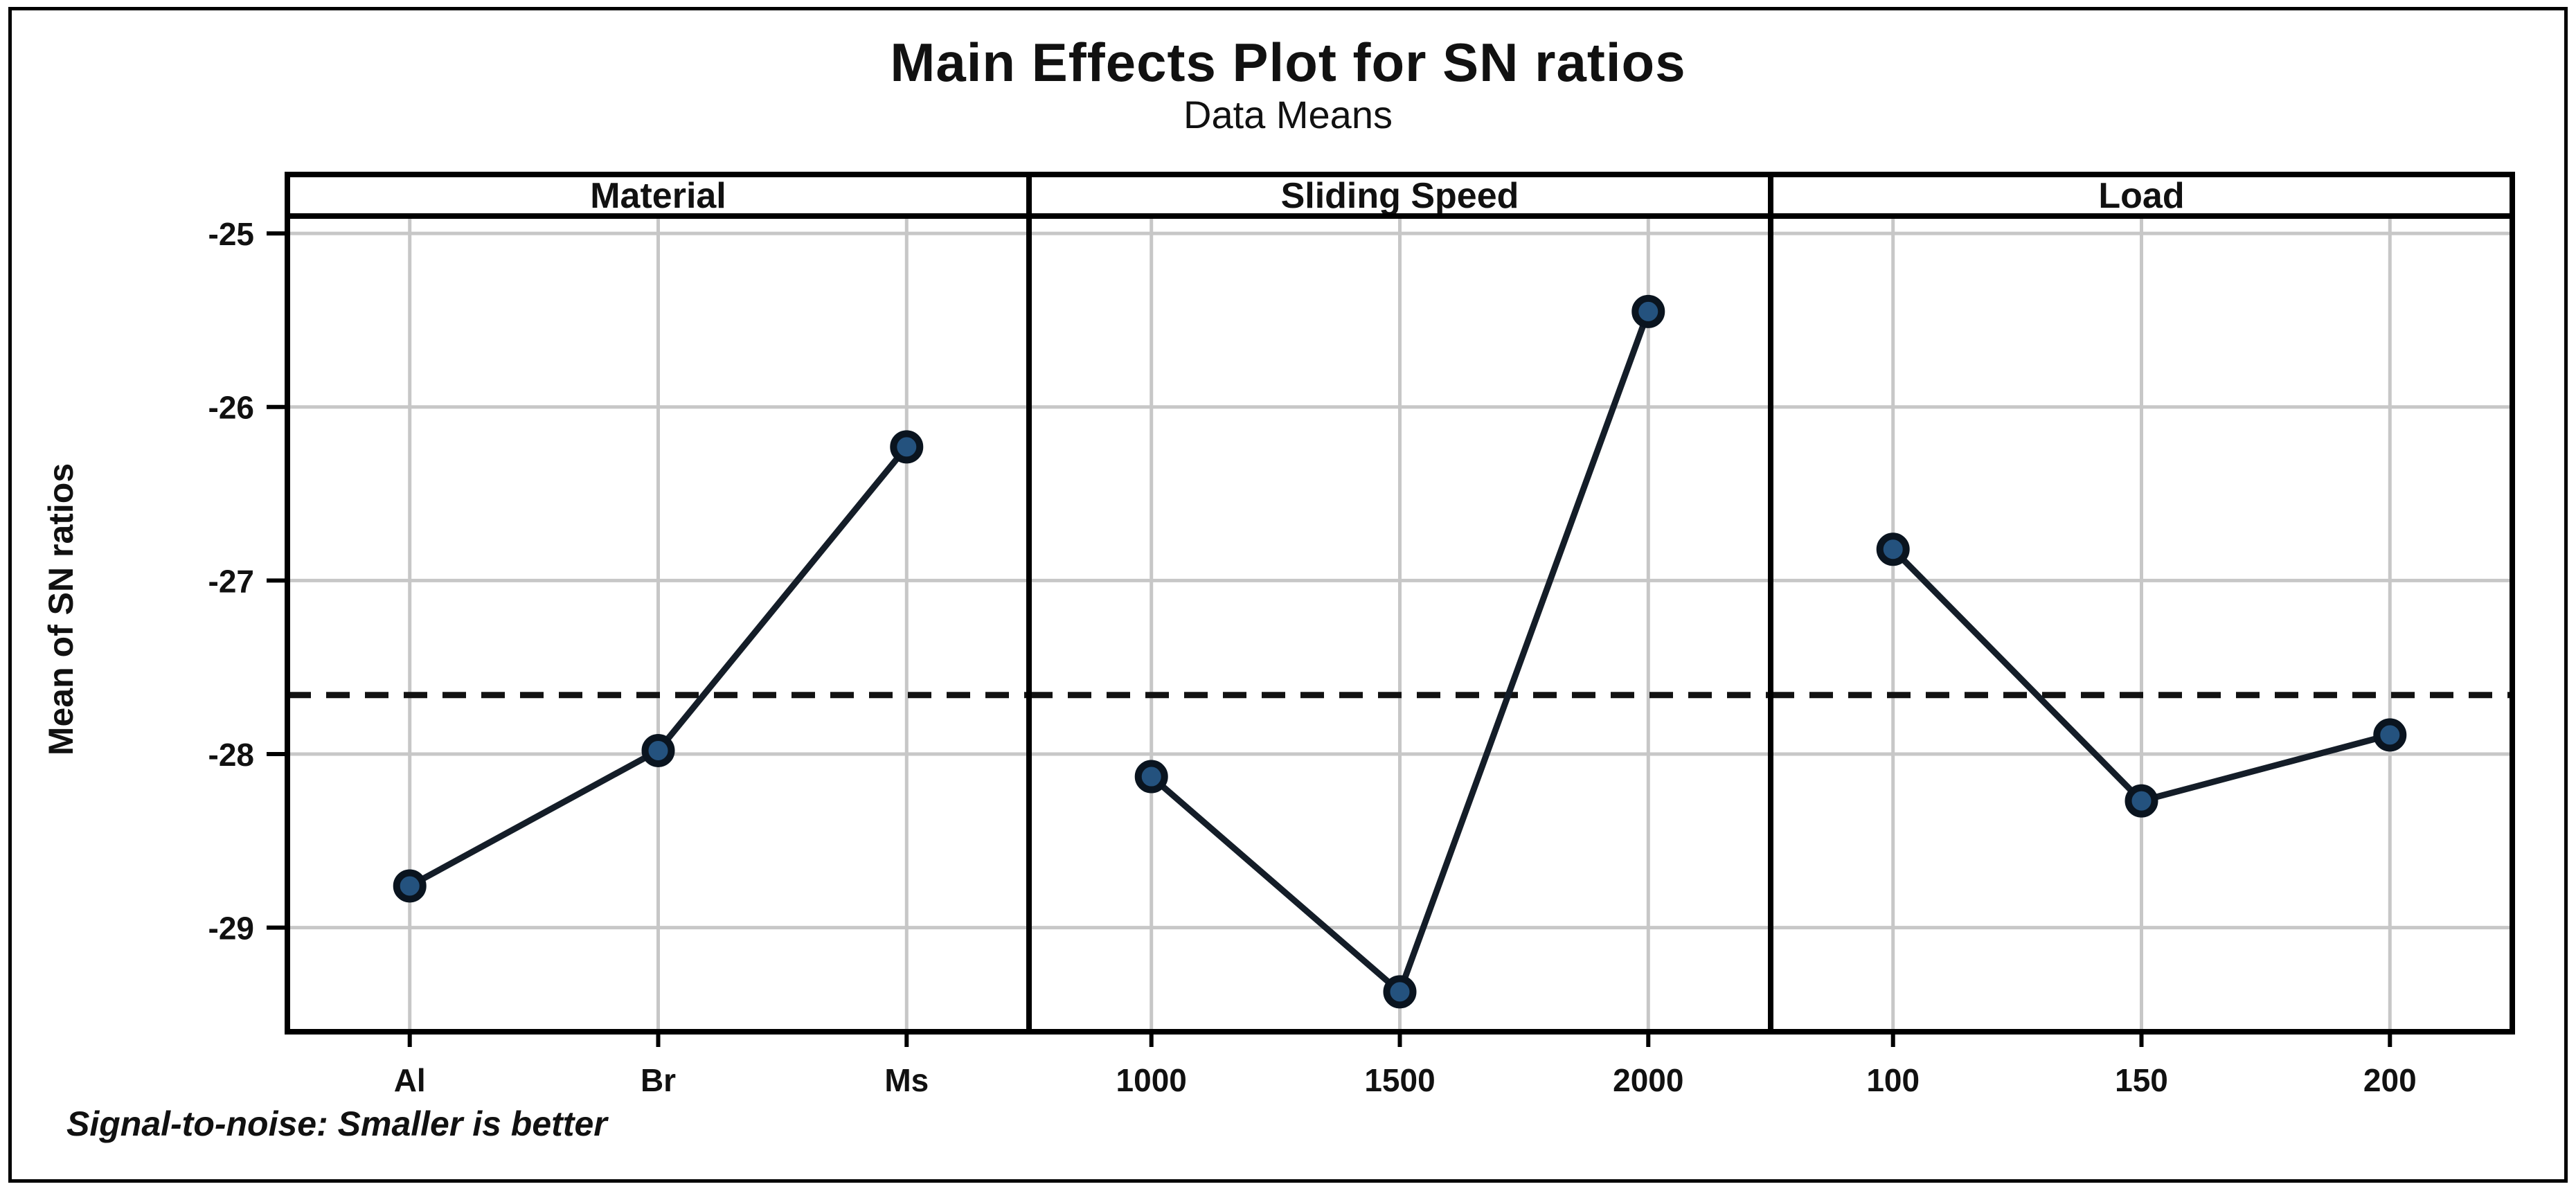 The width and height of the screenshot is (2576, 1191). What do you see at coordinates (906, 1080) in the screenshot?
I see `x-tick-label: Ms` at bounding box center [906, 1080].